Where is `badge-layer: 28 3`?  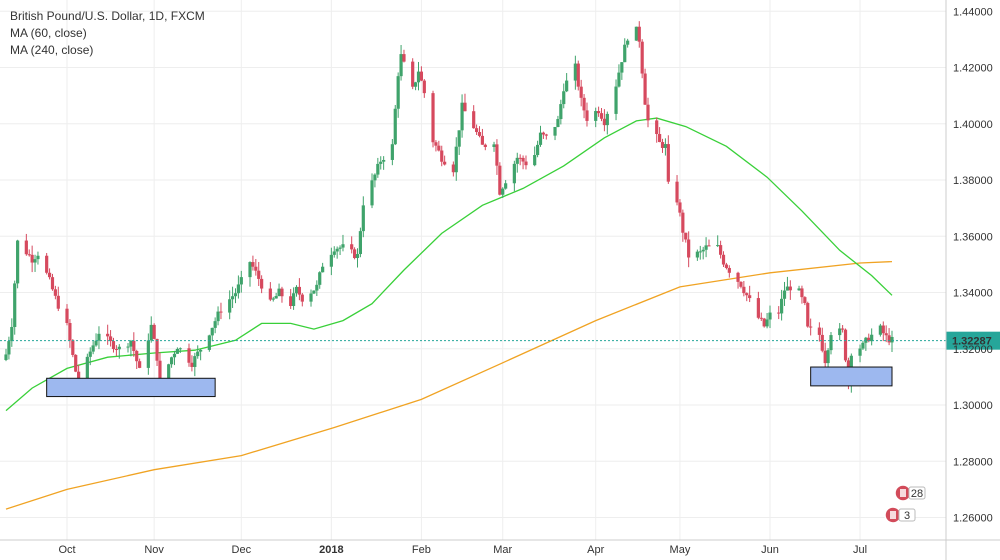 badge-layer: 28 3 is located at coordinates (905, 504).